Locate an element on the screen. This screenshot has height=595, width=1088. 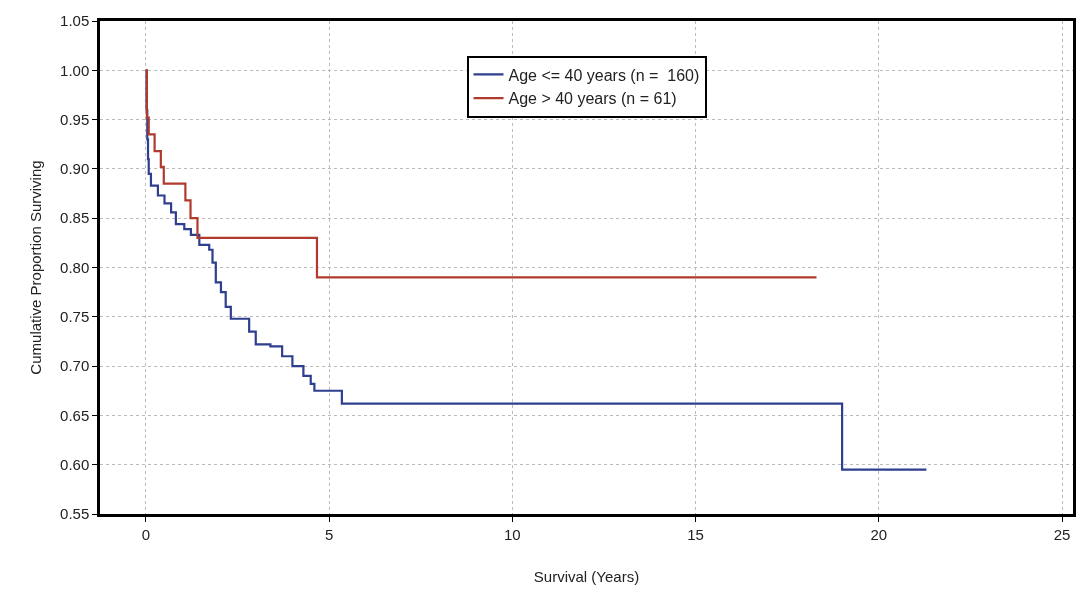
y-tick-label: 1.00 is located at coordinates (75, 70).